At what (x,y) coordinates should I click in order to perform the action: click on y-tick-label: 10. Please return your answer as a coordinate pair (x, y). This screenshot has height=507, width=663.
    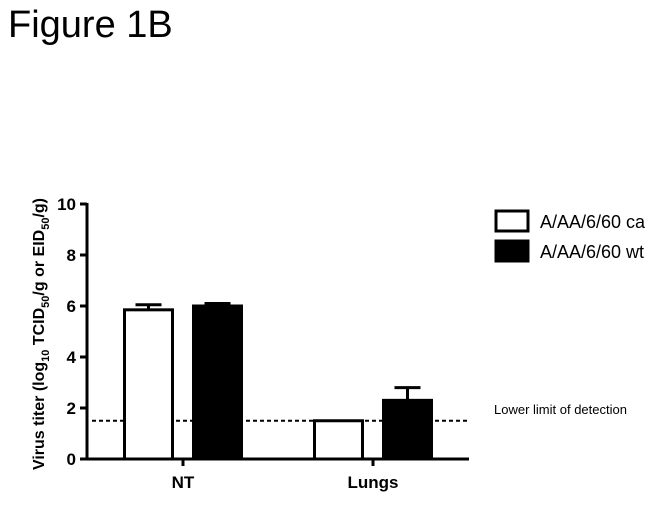
    Looking at the image, I should click on (66, 204).